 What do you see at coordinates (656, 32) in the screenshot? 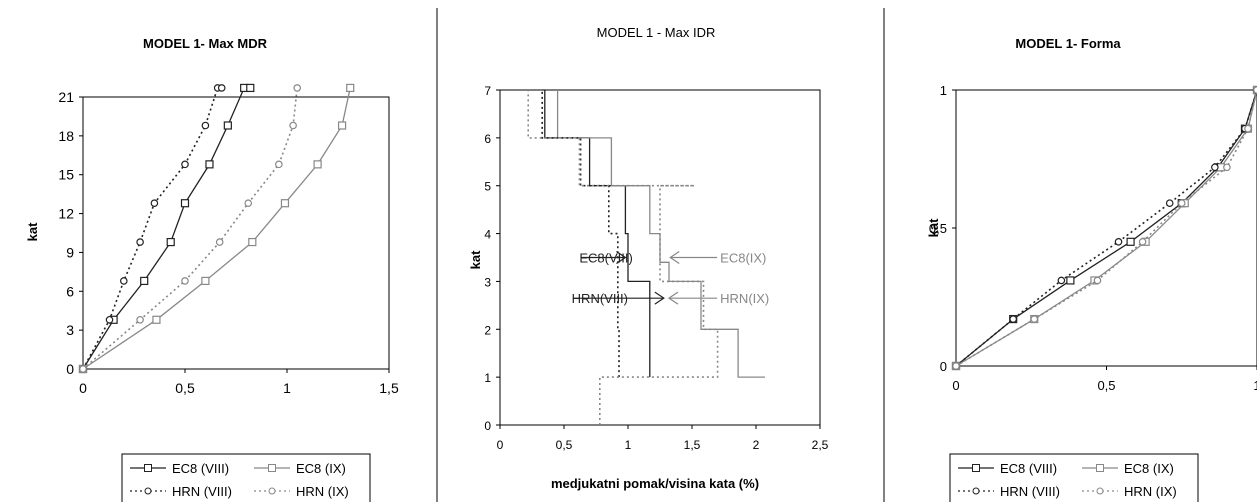
I see `chart2-title: MODEL 1 - Max IDR` at bounding box center [656, 32].